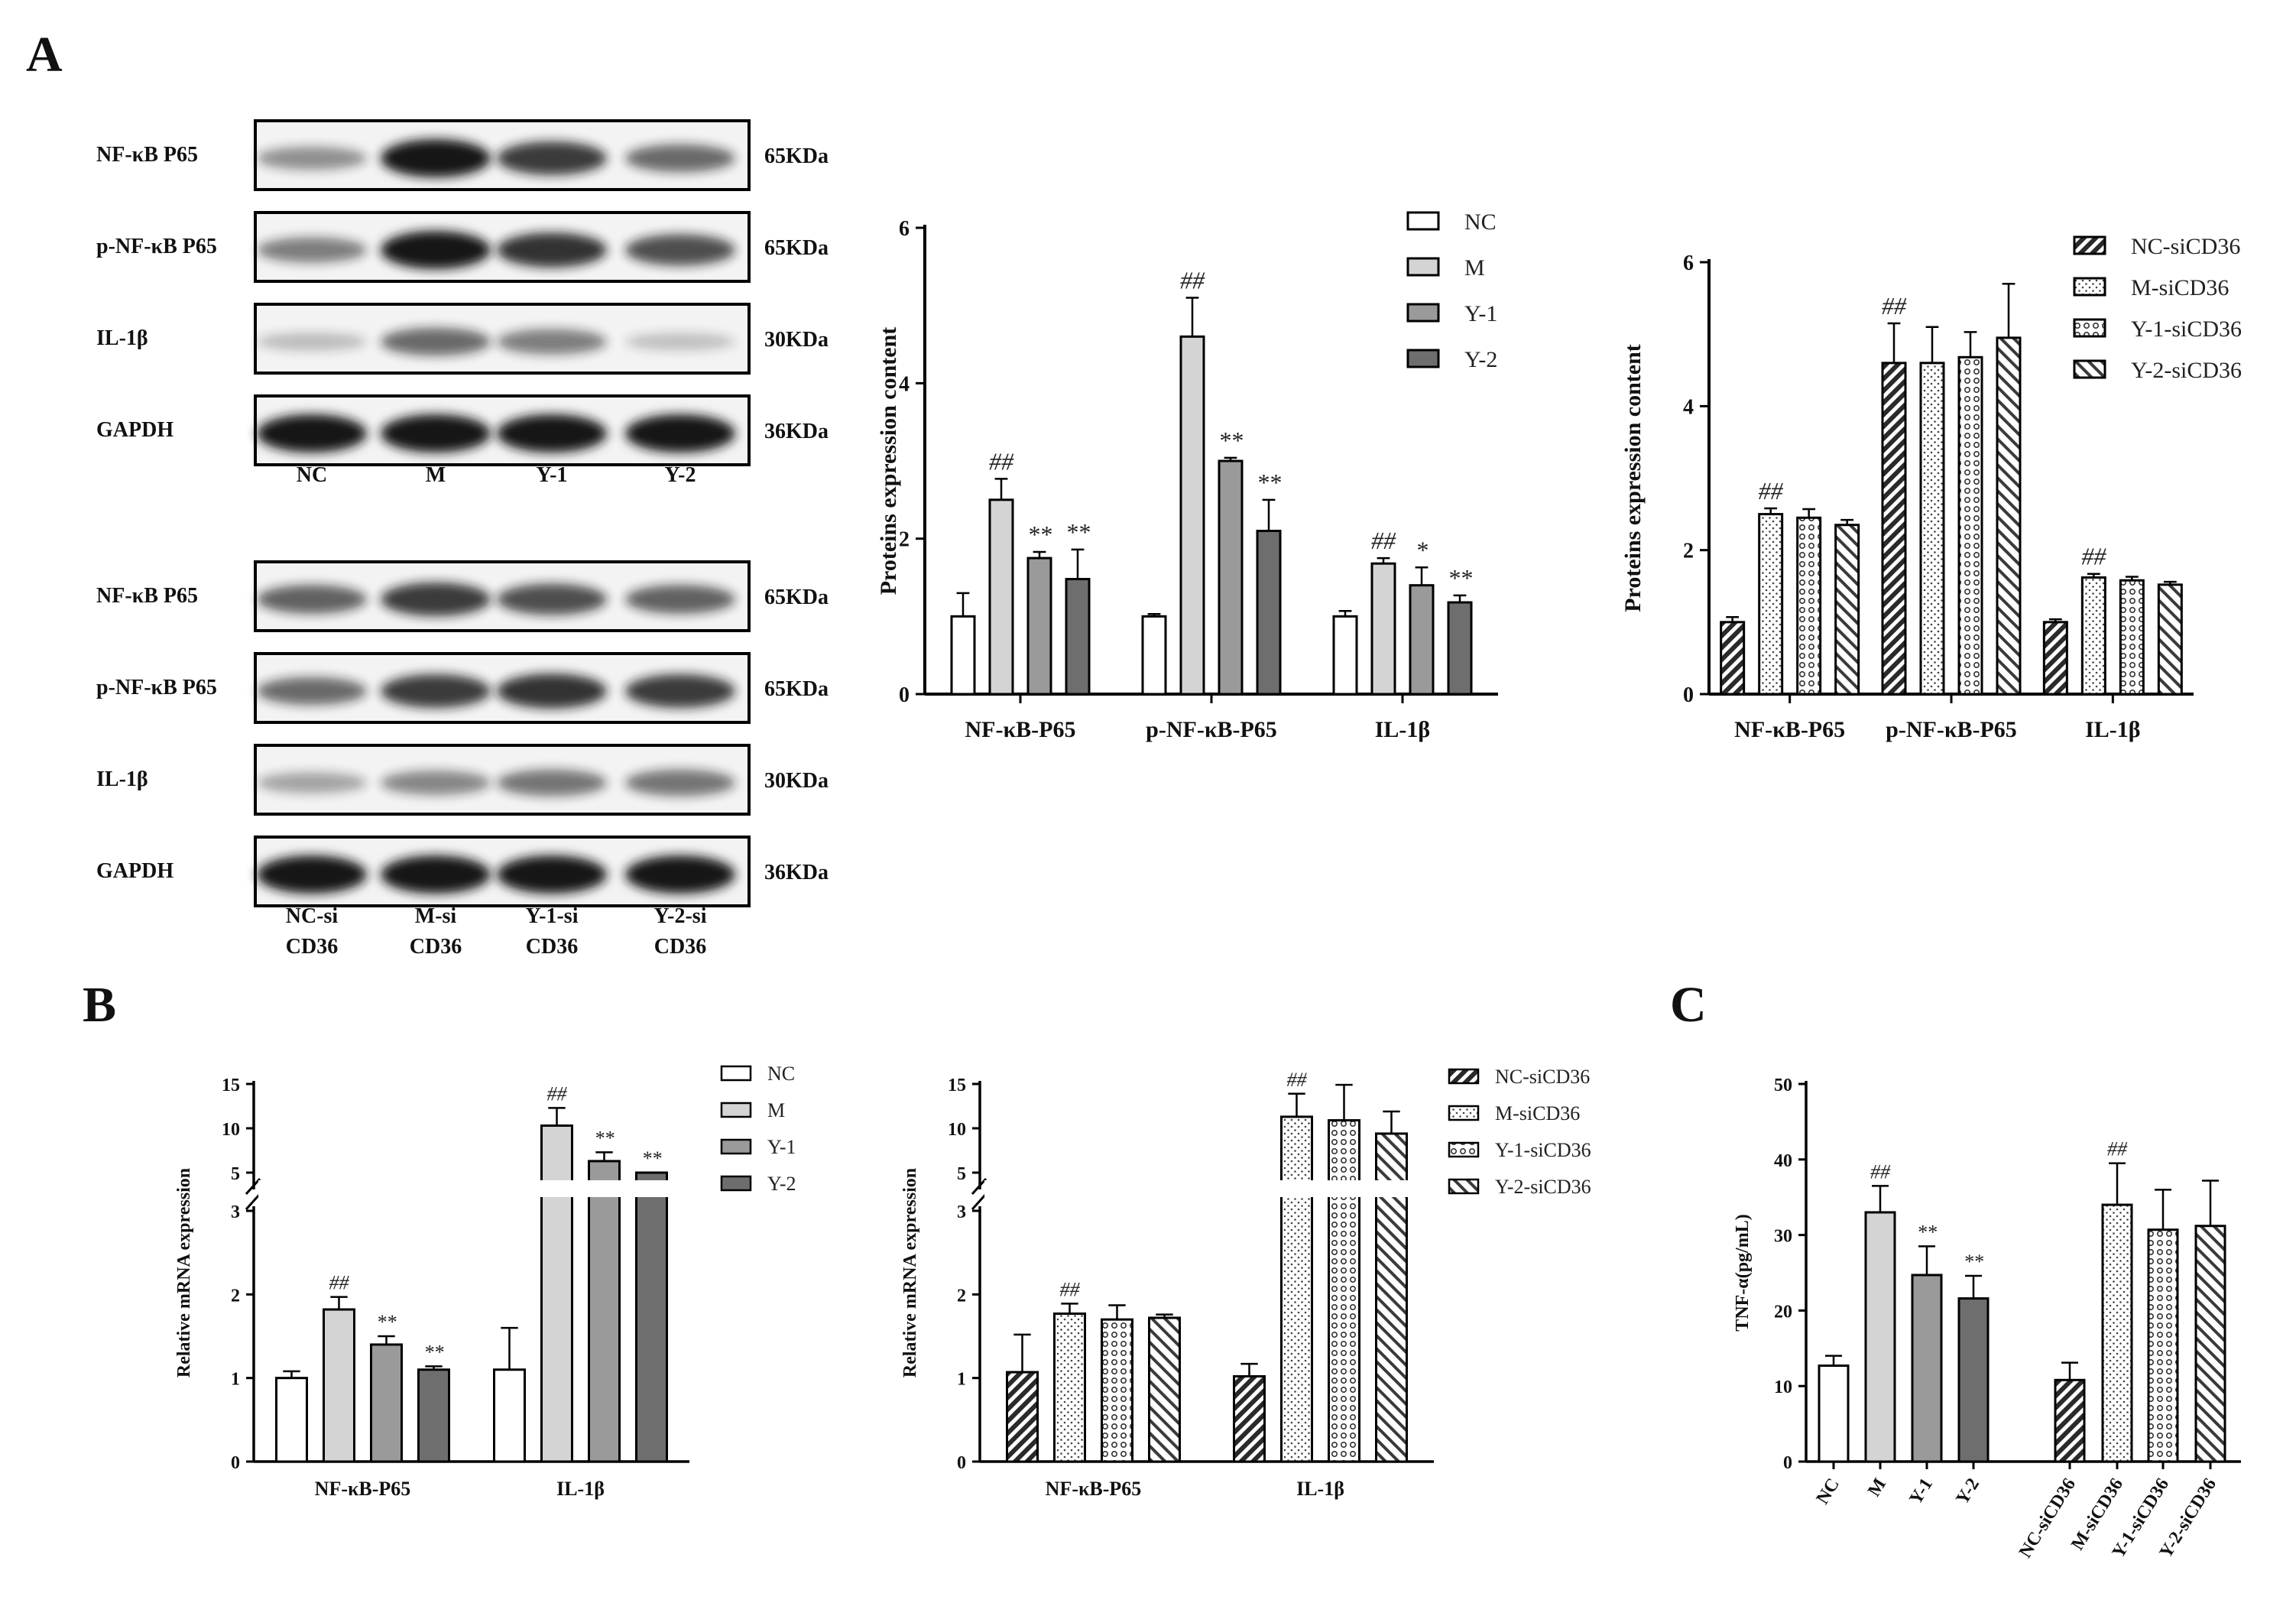  Describe the element at coordinates (1877, 1487) in the screenshot. I see `x-tick-label: M` at that location.